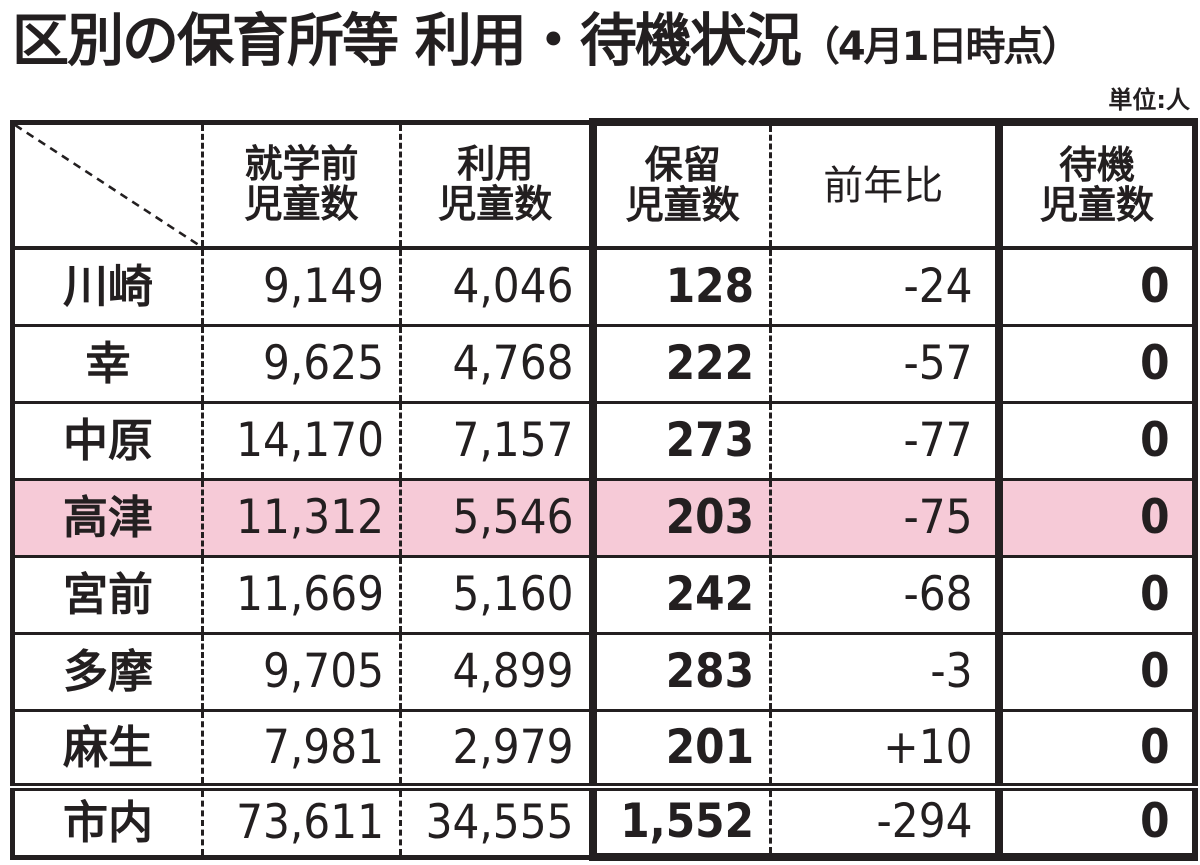  What do you see at coordinates (679, 518) in the screenshot?
I see `pending-count: 203` at bounding box center [679, 518].